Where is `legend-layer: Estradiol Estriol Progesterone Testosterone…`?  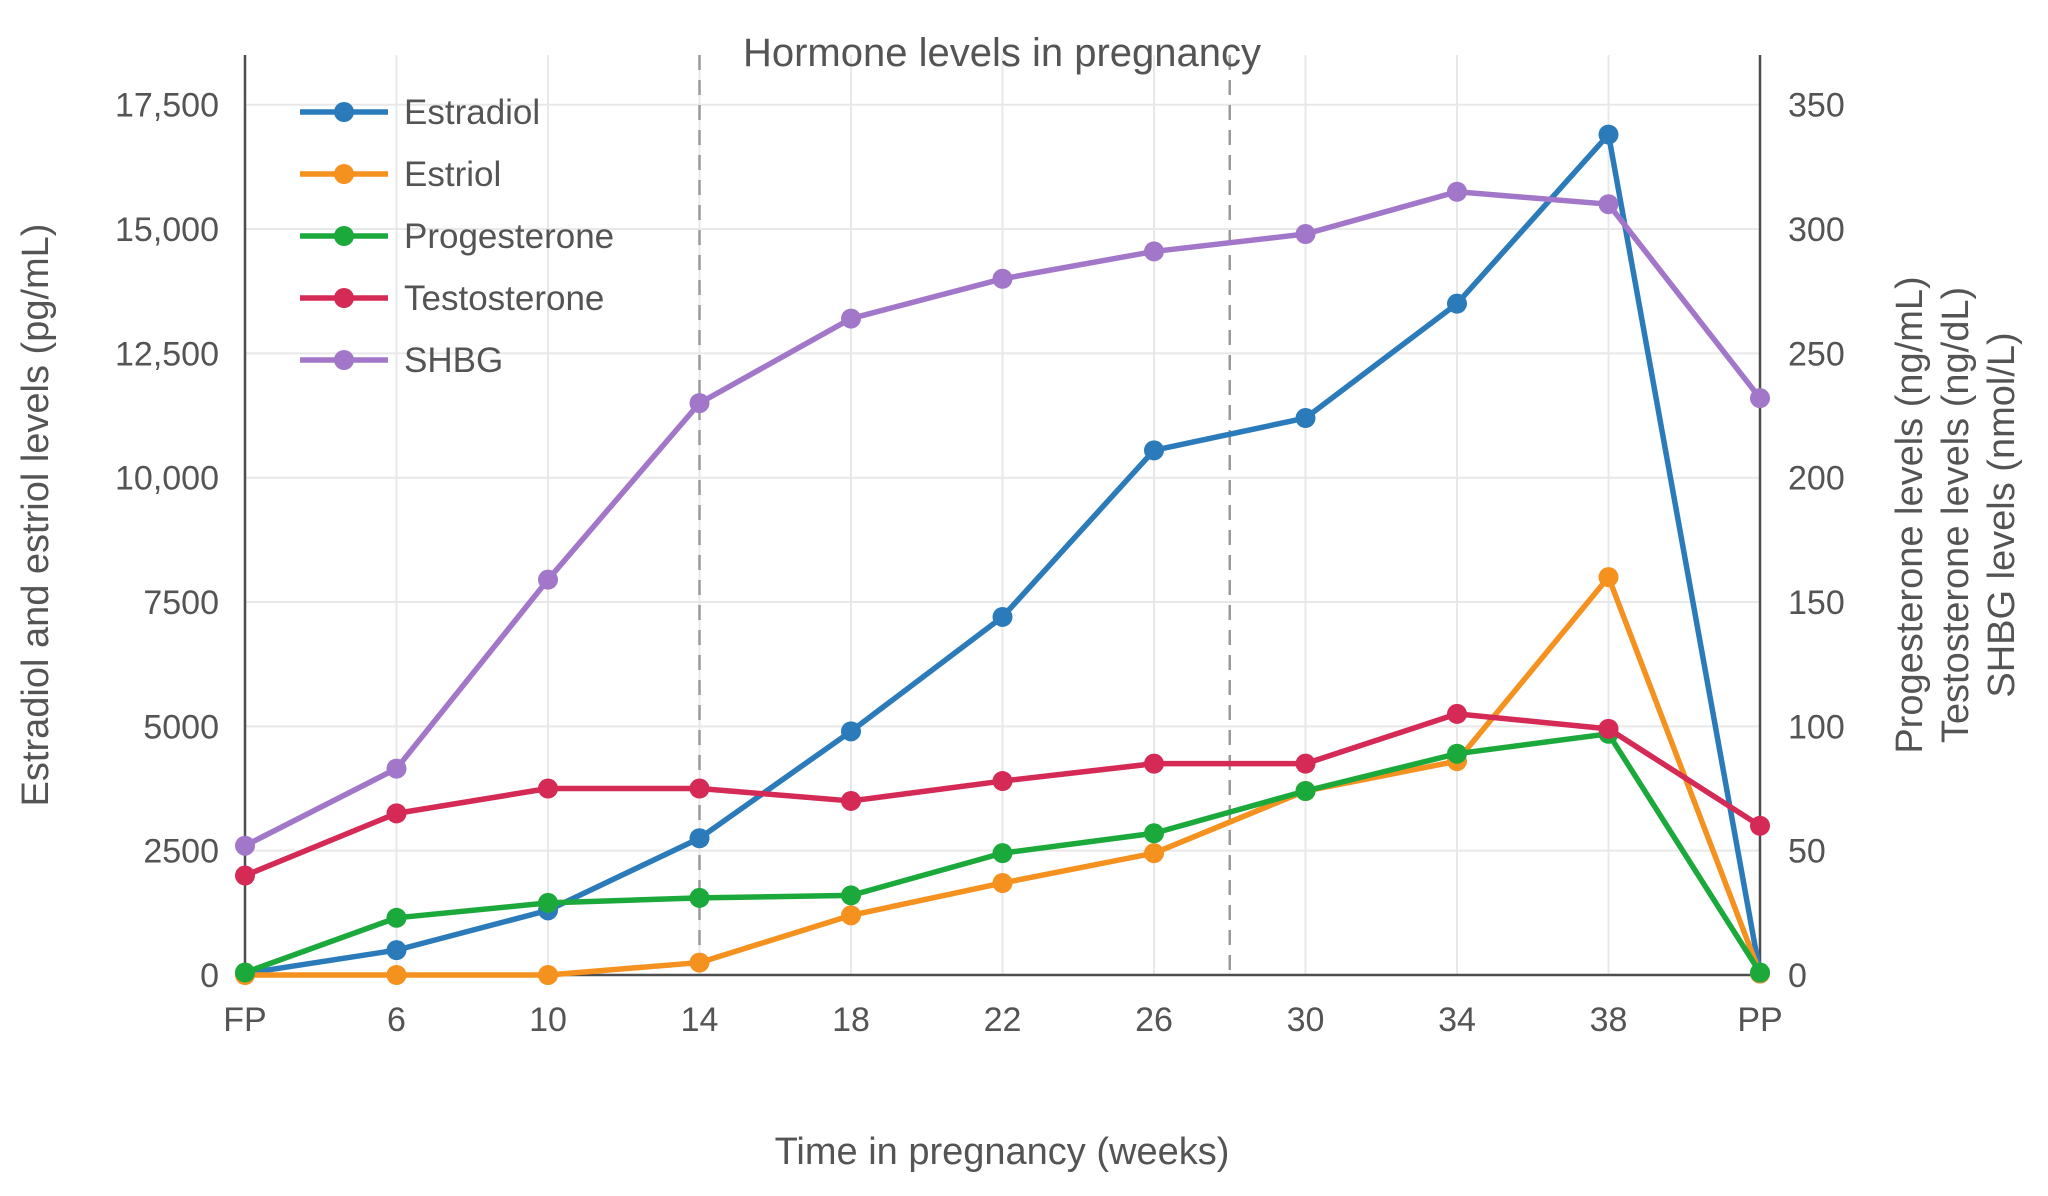 legend-layer: Estradiol Estriol Progesterone Testosterone… is located at coordinates (457, 236).